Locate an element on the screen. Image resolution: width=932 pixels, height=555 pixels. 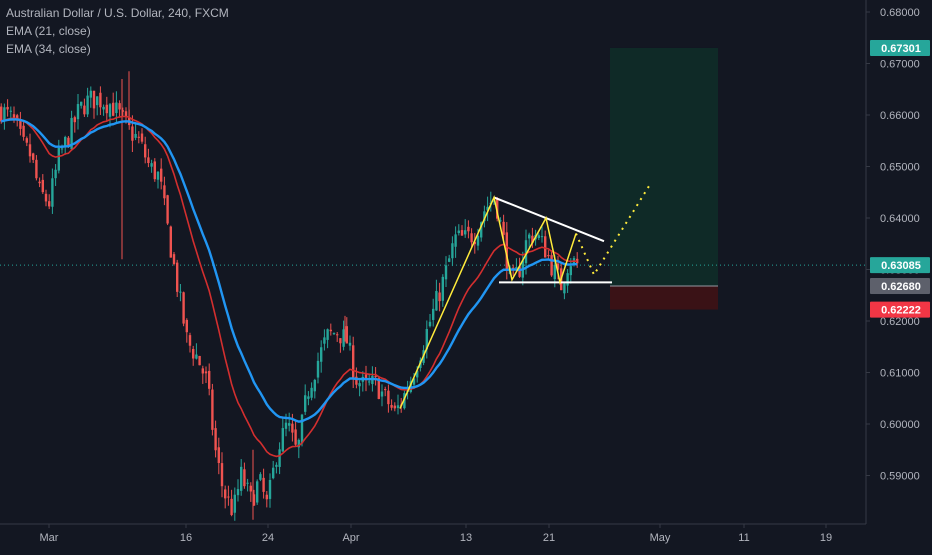
position-zones is located at coordinates (664, 178).